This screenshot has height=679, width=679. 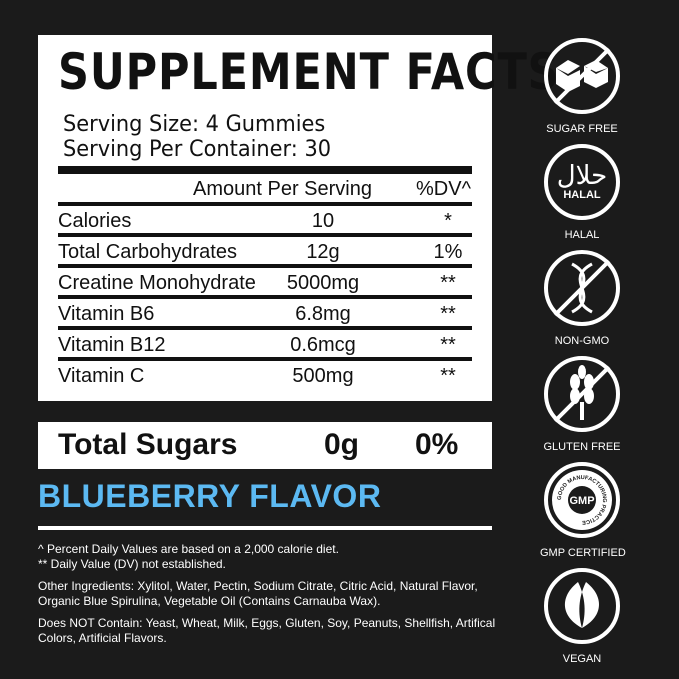 What do you see at coordinates (265, 315) in the screenshot?
I see `facts-row: Vitamin B6 6.8mg **` at bounding box center [265, 315].